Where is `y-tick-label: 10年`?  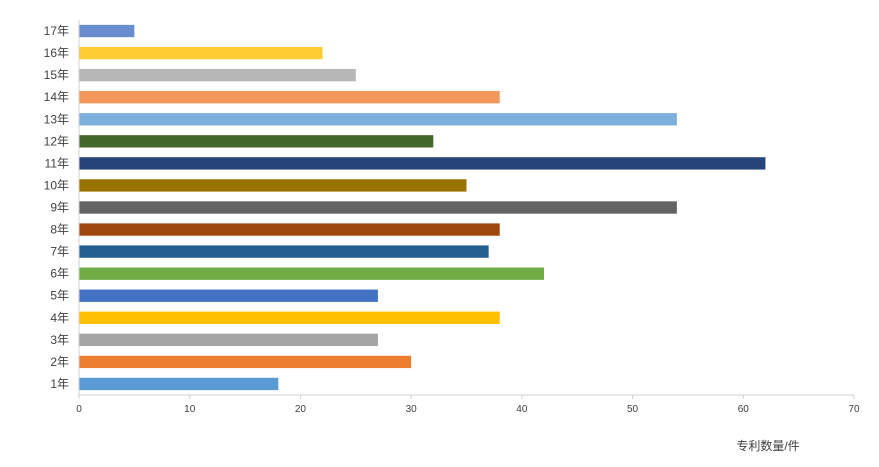
y-tick-label: 10年 is located at coordinates (56, 185).